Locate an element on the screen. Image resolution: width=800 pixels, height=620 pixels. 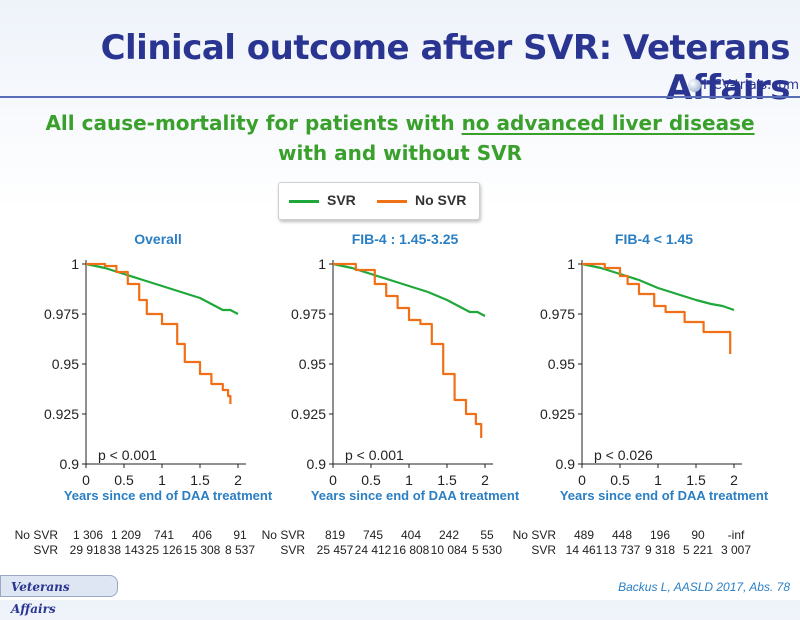
panel-title: Overall is located at coordinates (157, 239).